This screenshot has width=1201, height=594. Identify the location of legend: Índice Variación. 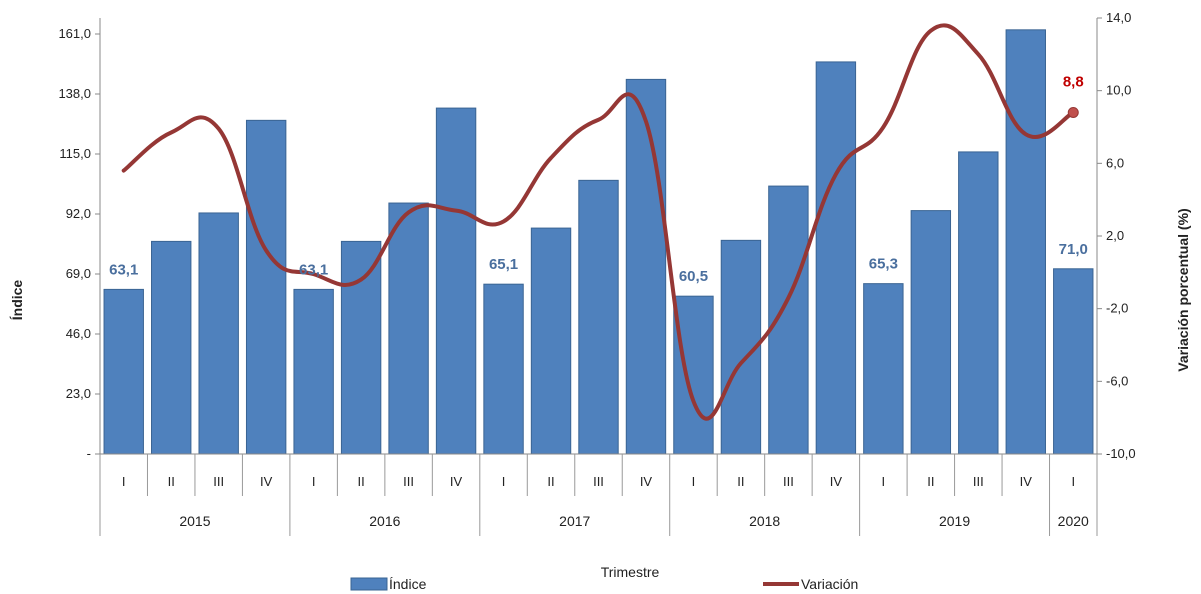
(604, 584).